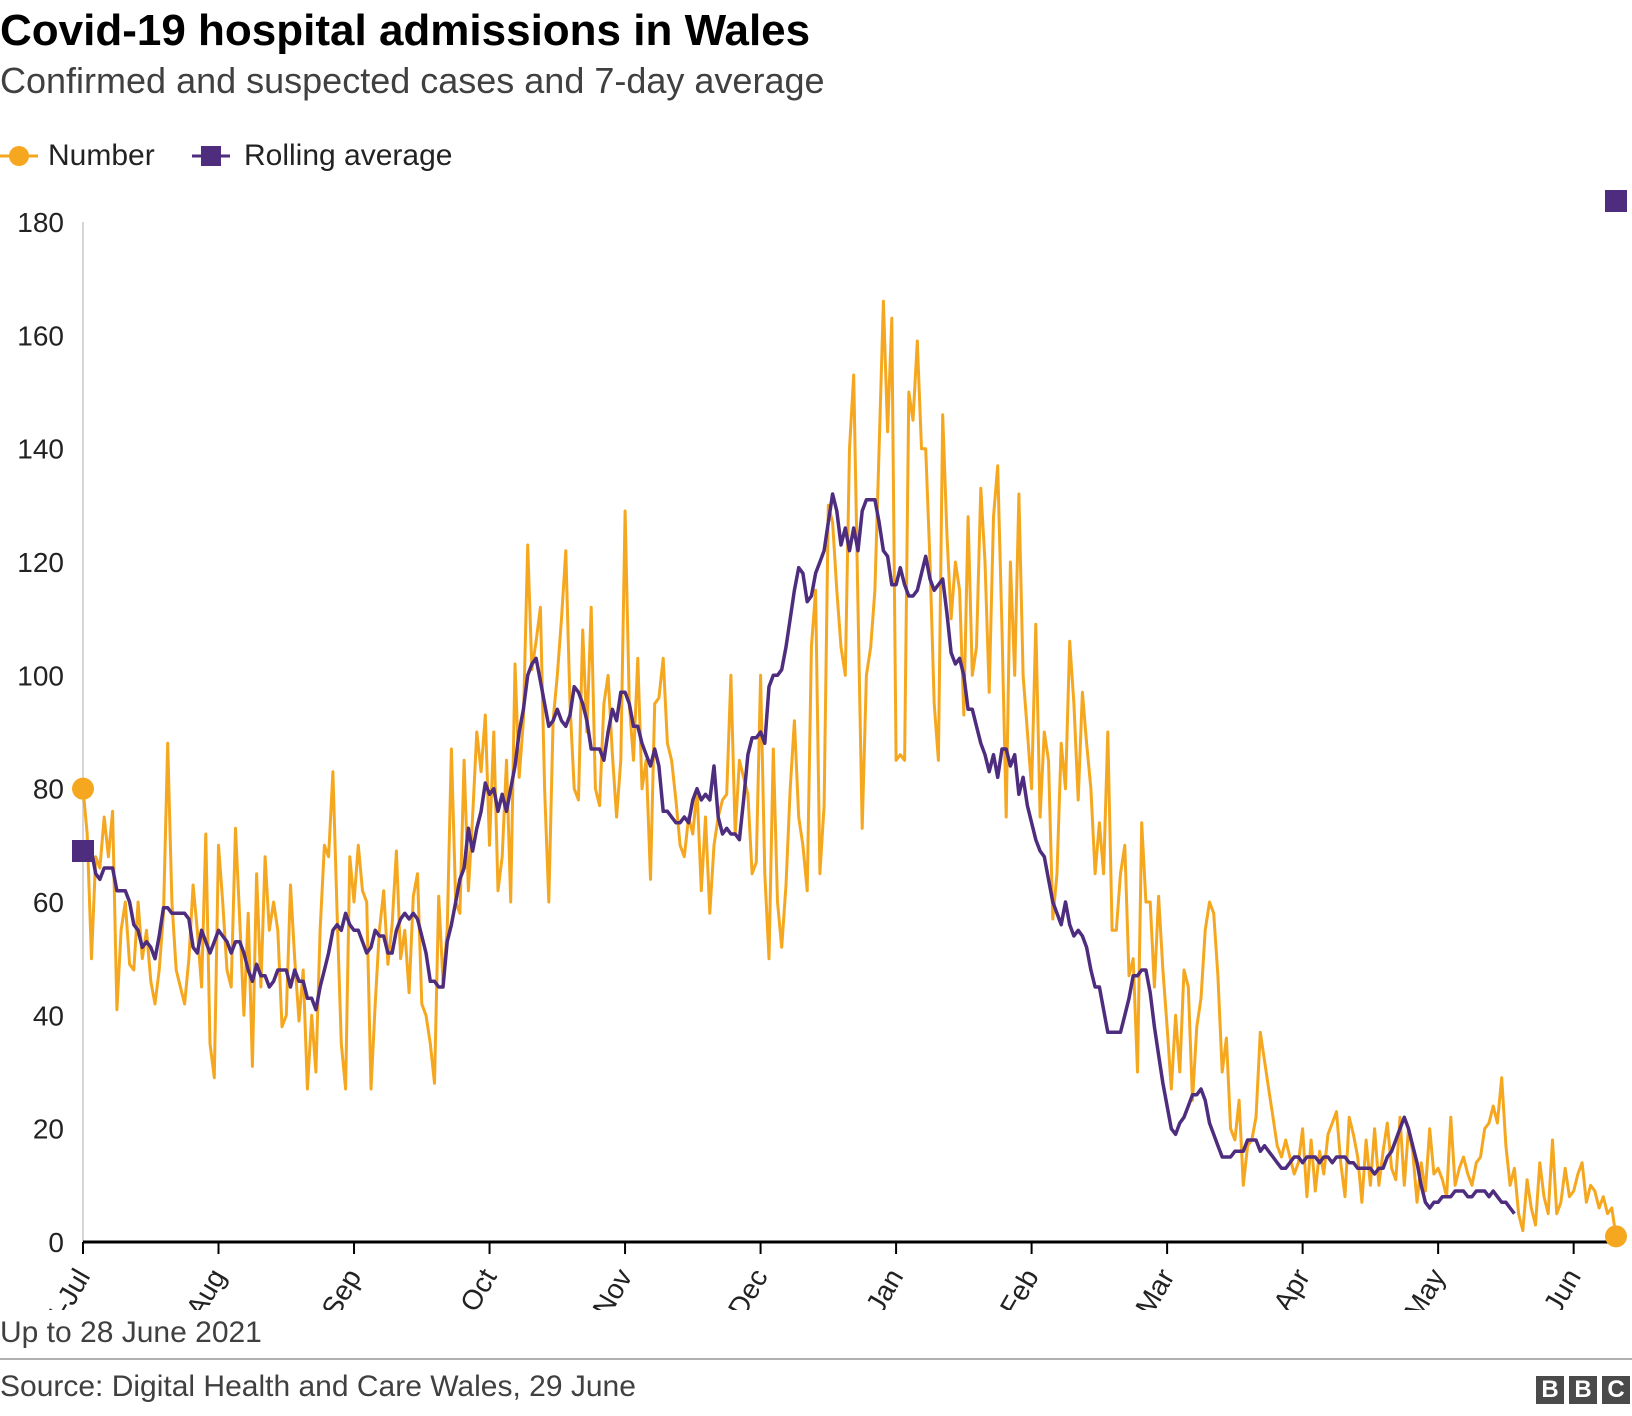 The image size is (1632, 1416). Describe the element at coordinates (48, 1015) in the screenshot. I see `y-tick-label: 40` at that location.